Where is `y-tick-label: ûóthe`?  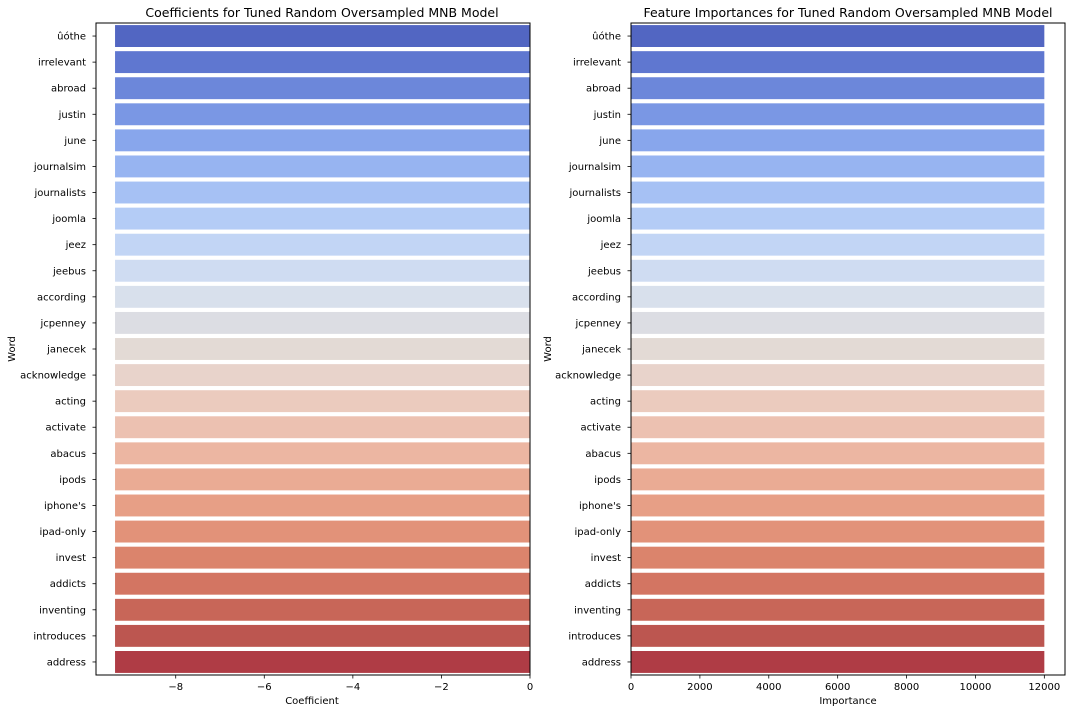
y-tick-label: ûóthe is located at coordinates (71, 37).